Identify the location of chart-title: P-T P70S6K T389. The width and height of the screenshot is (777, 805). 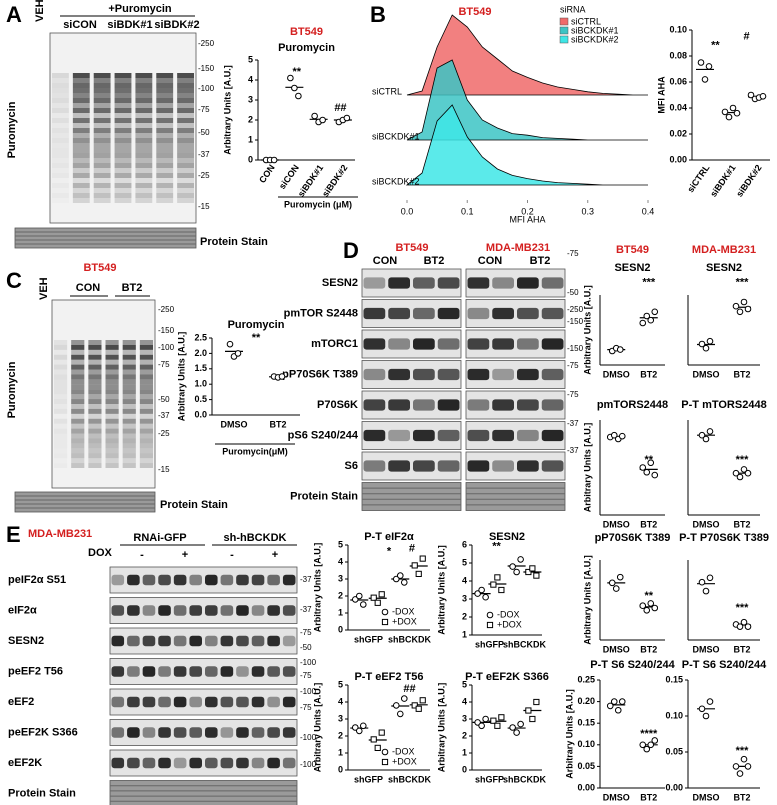
(724, 538).